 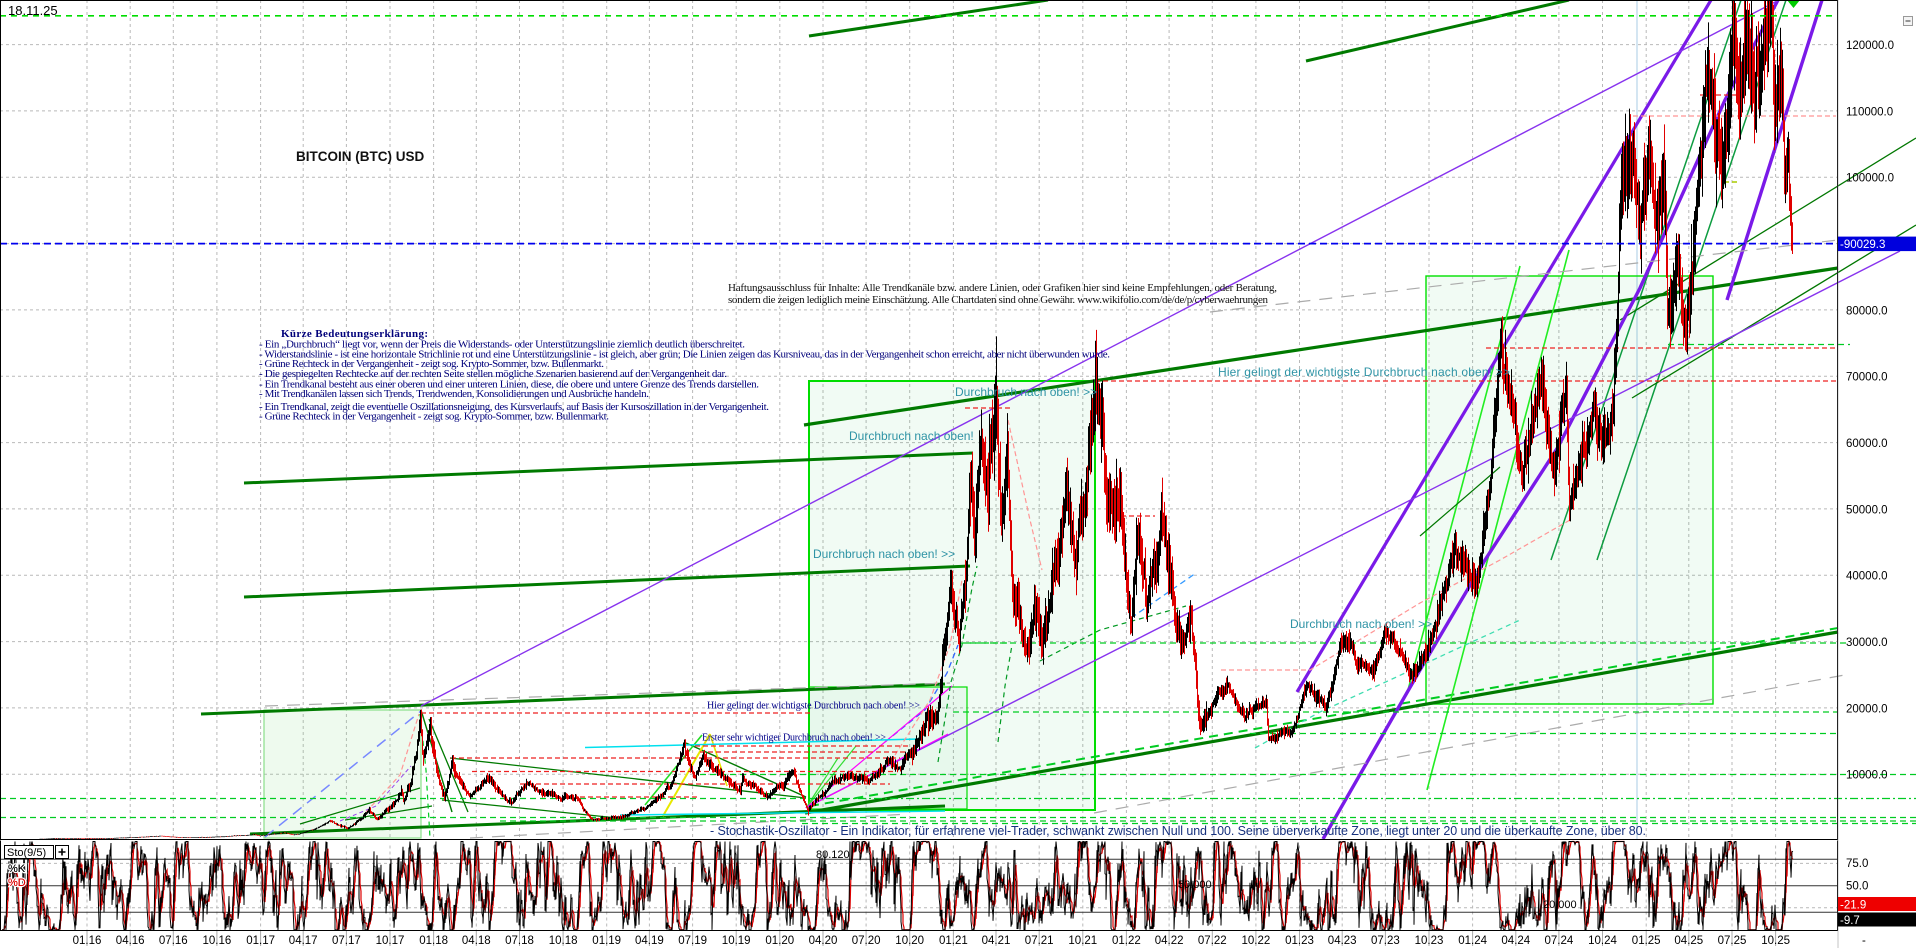 What do you see at coordinates (1732, 941) in the screenshot?
I see `svg-text: 07.25` at bounding box center [1732, 941].